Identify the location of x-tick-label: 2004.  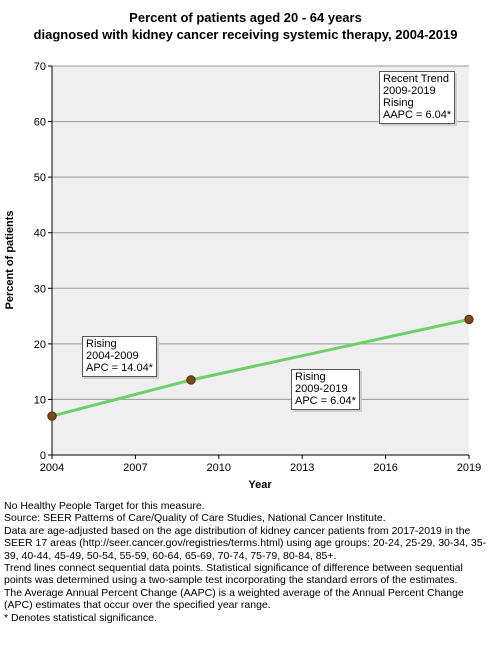
(52, 468).